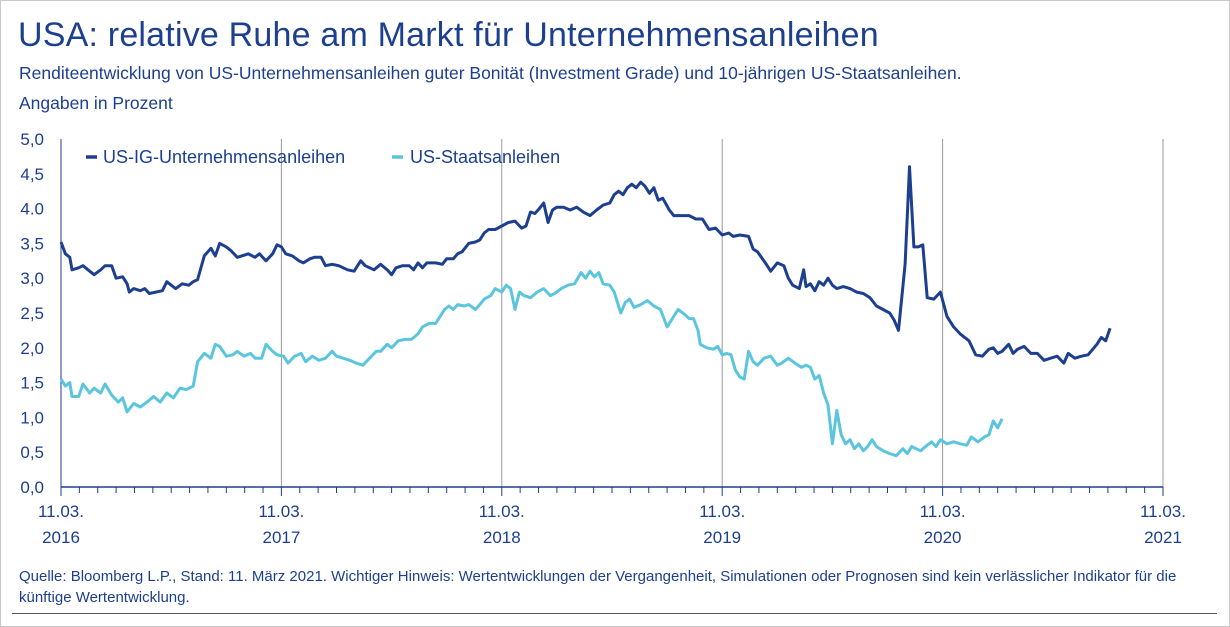  What do you see at coordinates (485, 157) in the screenshot?
I see `legend-label-treasury: US-Staatsanleihen` at bounding box center [485, 157].